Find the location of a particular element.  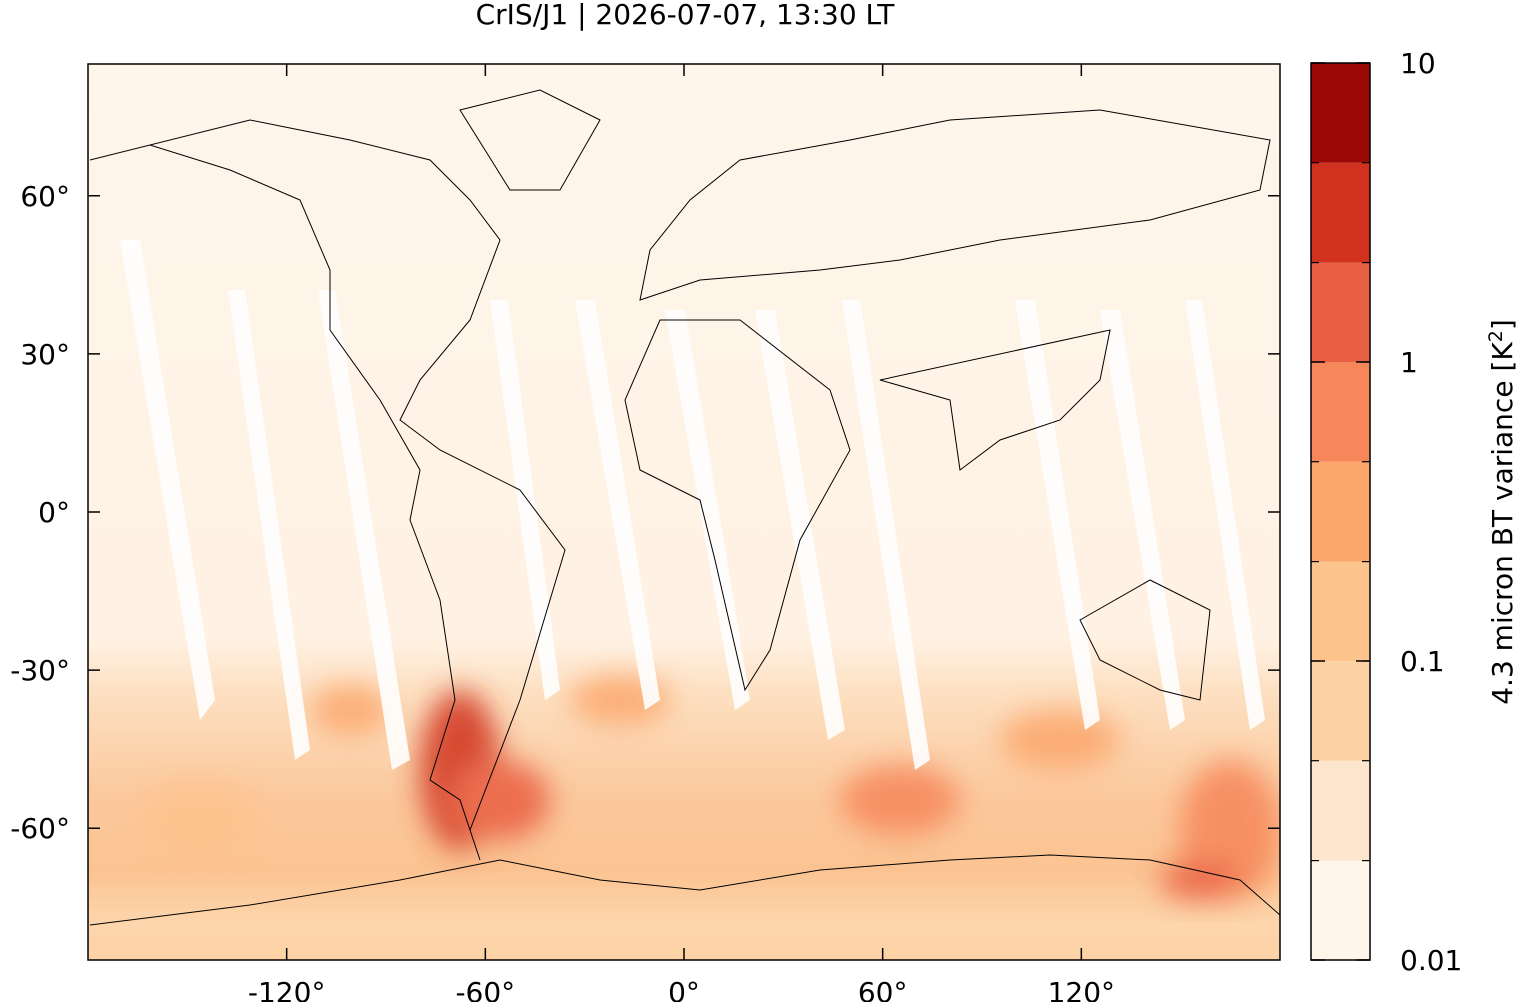

colorbar: 0.01 0.1 1 10 is located at coordinates (1386, 512).